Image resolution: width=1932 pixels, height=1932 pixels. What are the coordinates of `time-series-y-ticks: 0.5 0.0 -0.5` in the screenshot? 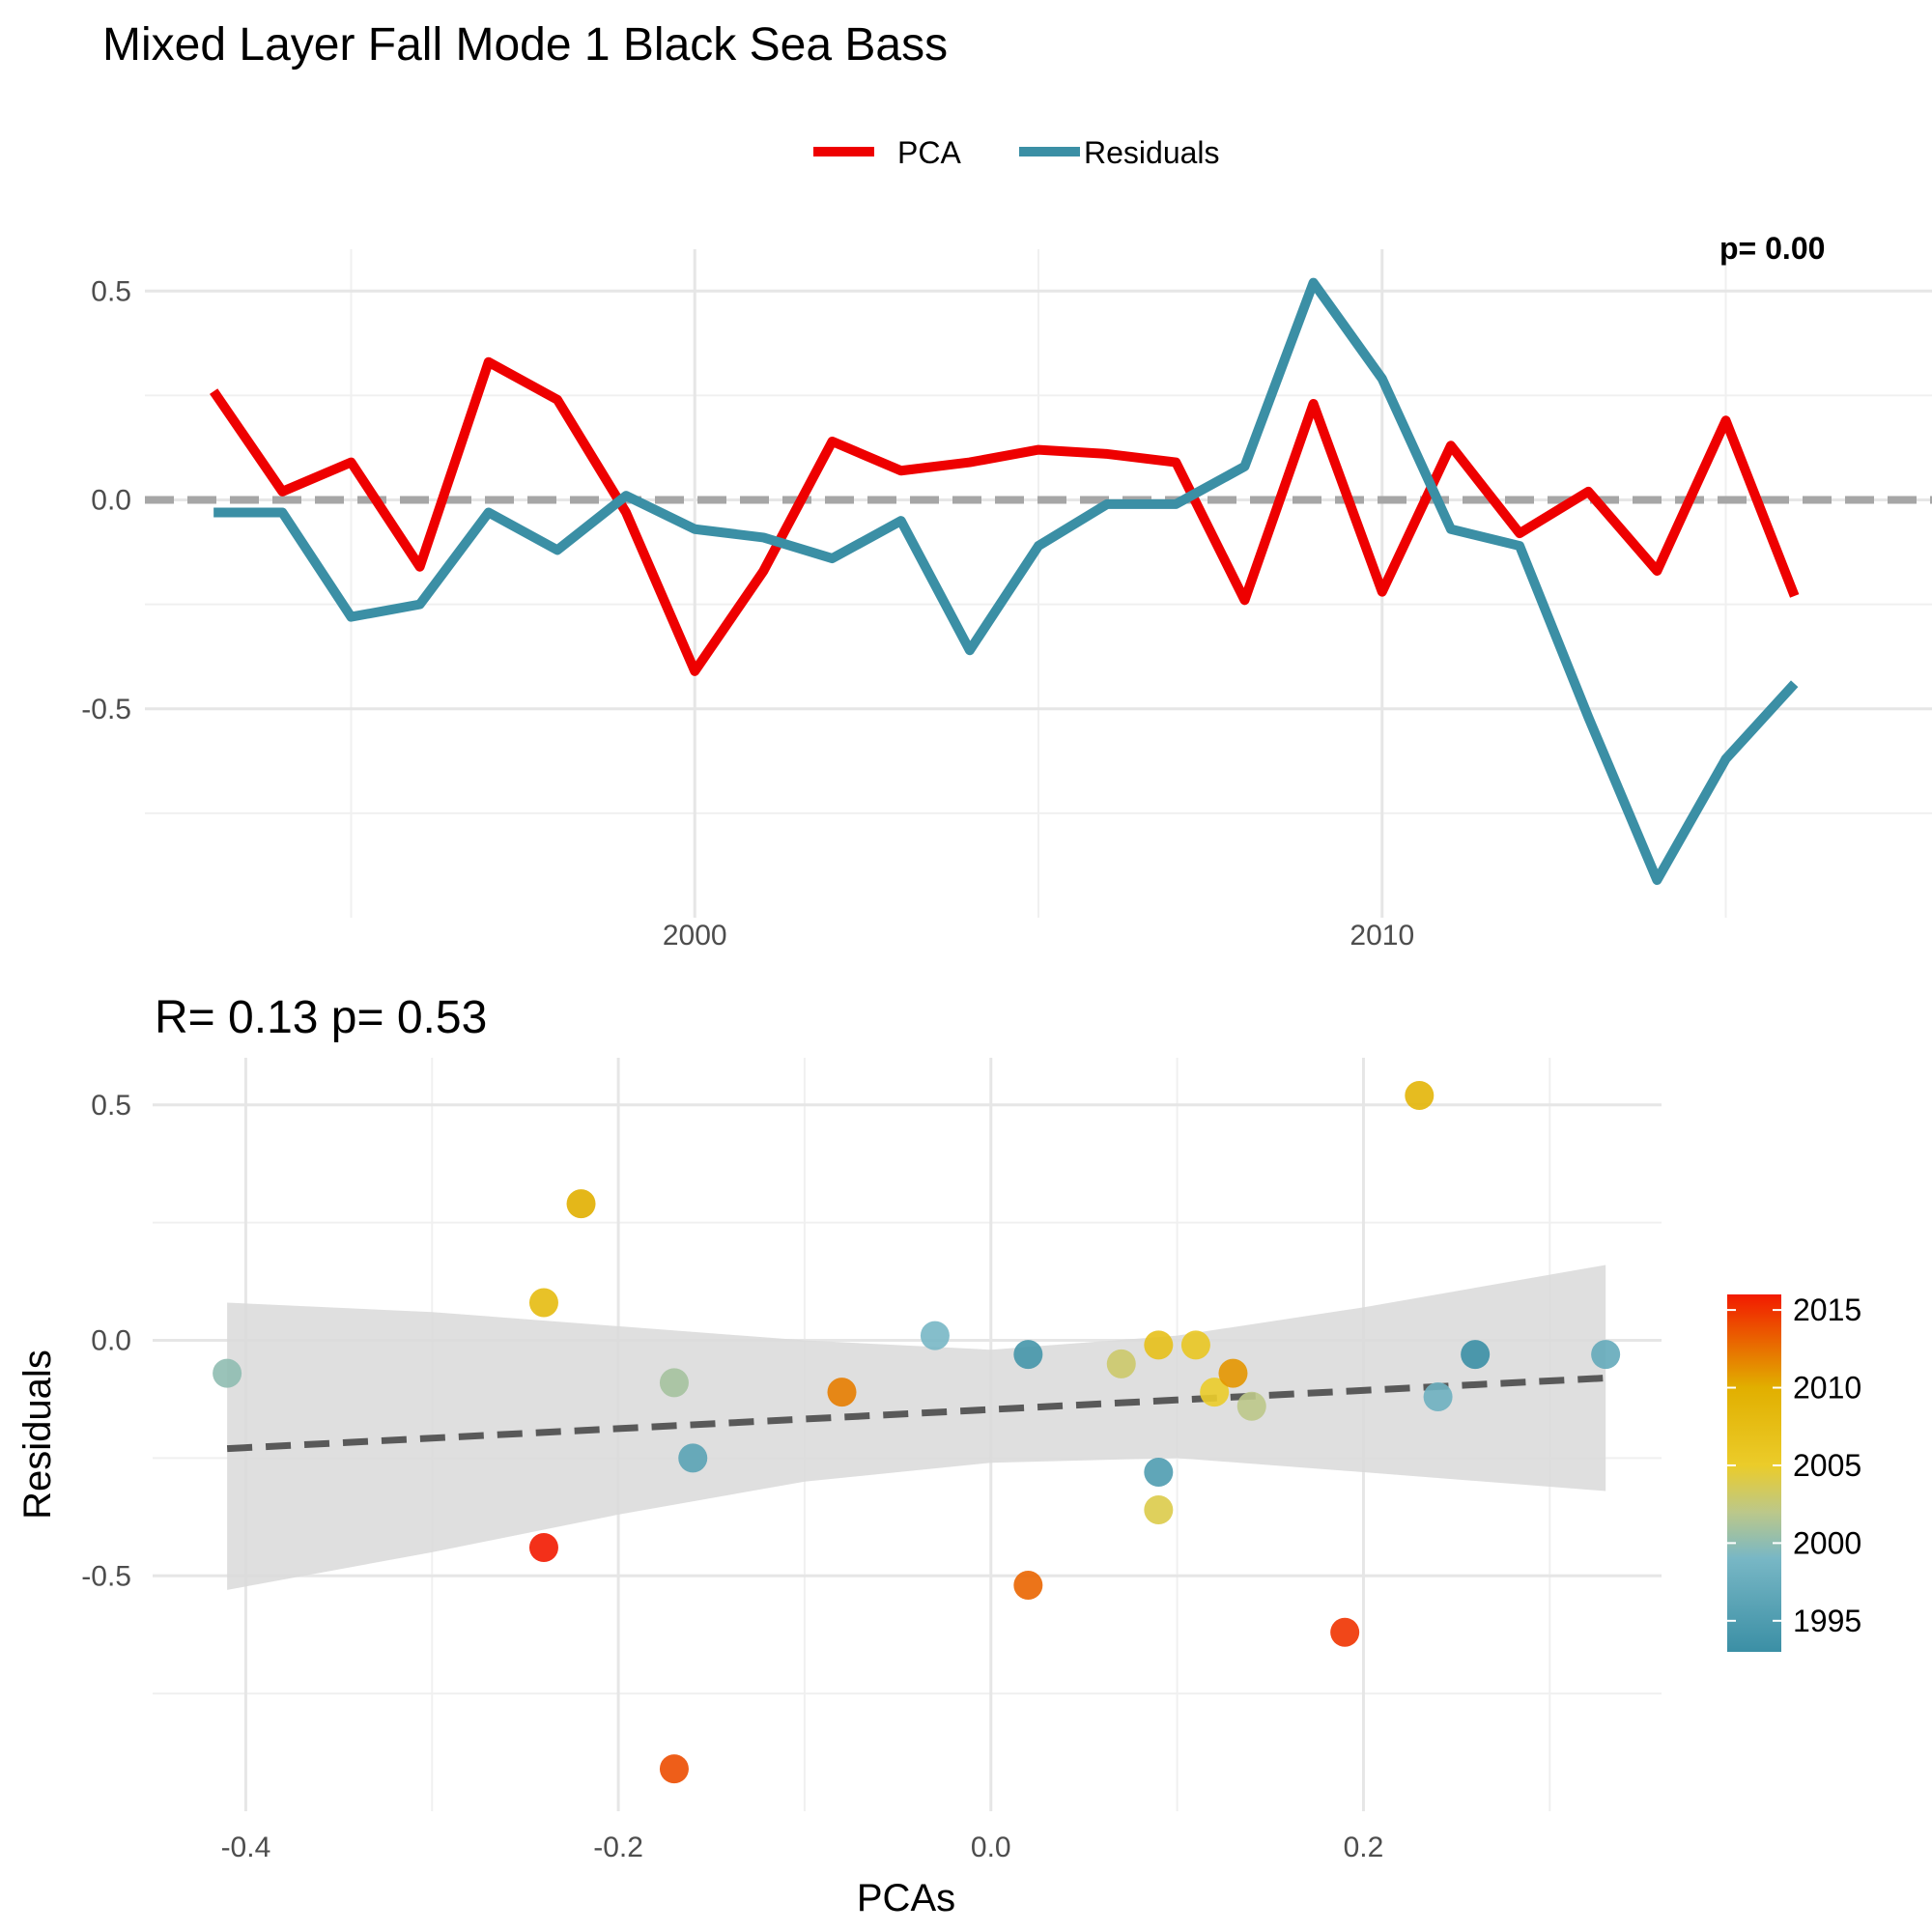 It's located at (106, 500).